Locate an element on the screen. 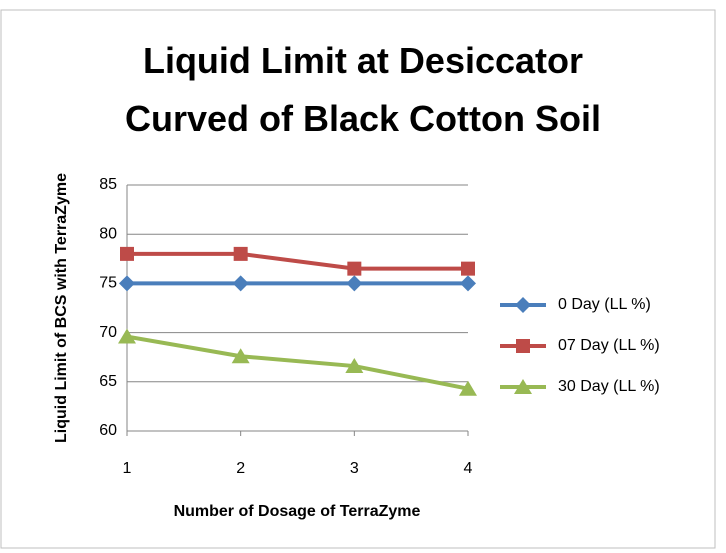  y-tick-label: 80 is located at coordinates (108, 233).